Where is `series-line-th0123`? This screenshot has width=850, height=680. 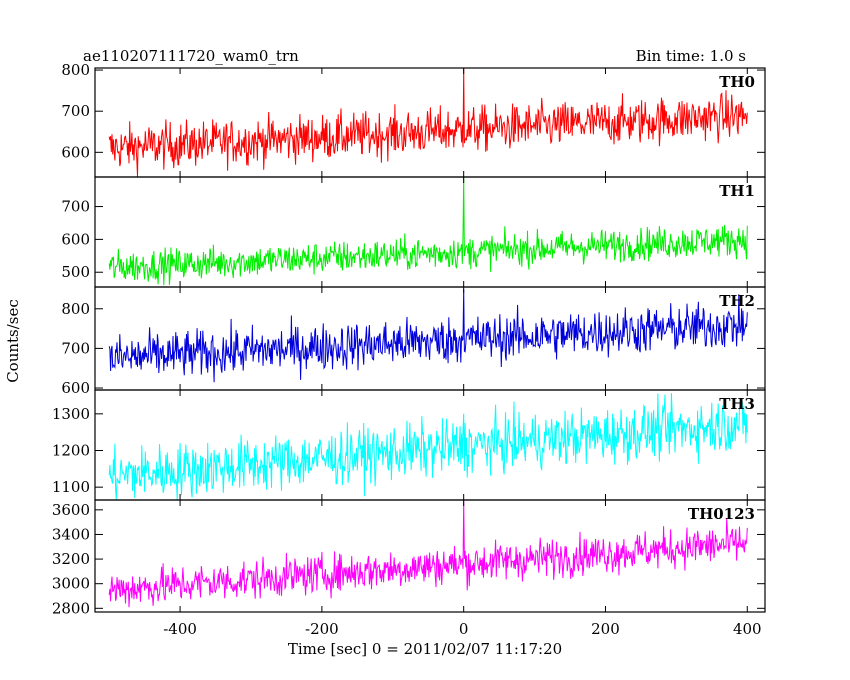
series-line-th0123 is located at coordinates (428, 553).